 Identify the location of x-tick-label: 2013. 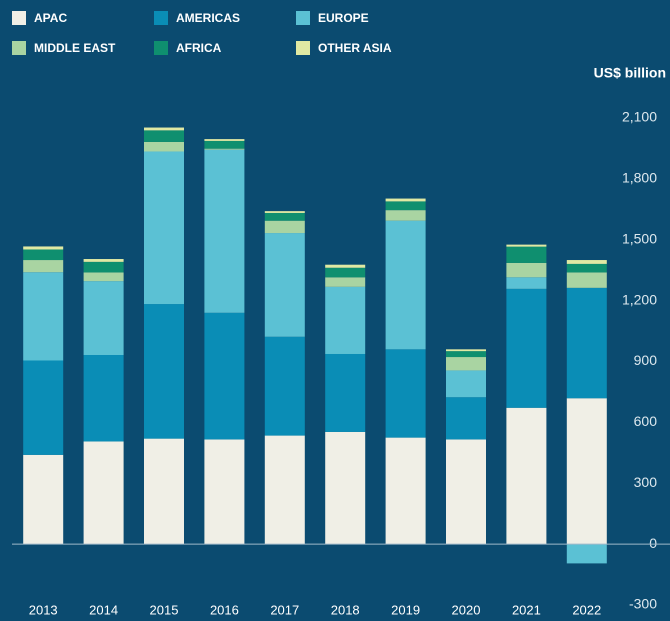
(43, 609).